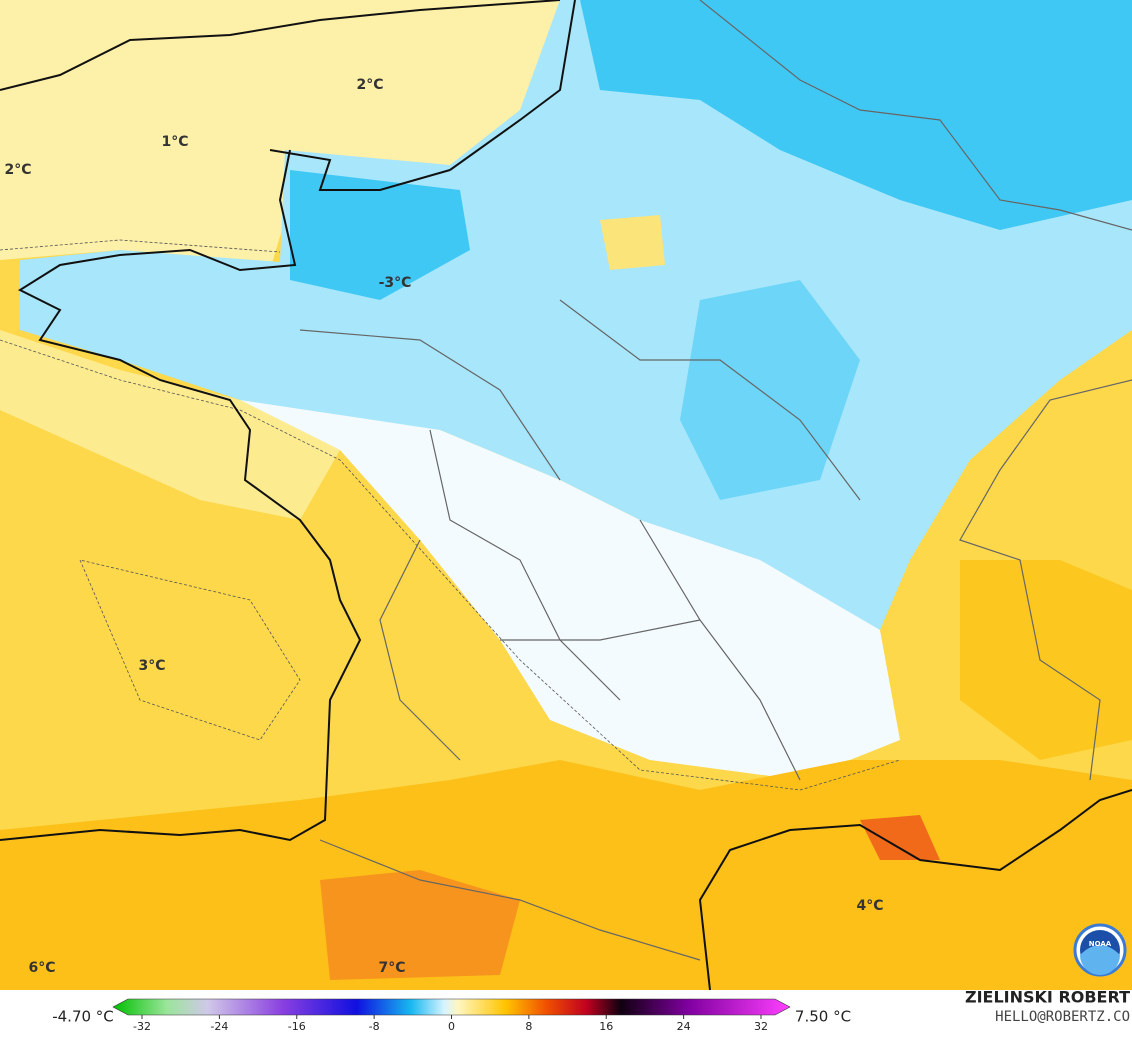 Image resolution: width=1132 pixels, height=1039 pixels. Describe the element at coordinates (1062, 1017) in the screenshot. I see `credit-email: HELLO@ROBERTZ.CO` at that location.